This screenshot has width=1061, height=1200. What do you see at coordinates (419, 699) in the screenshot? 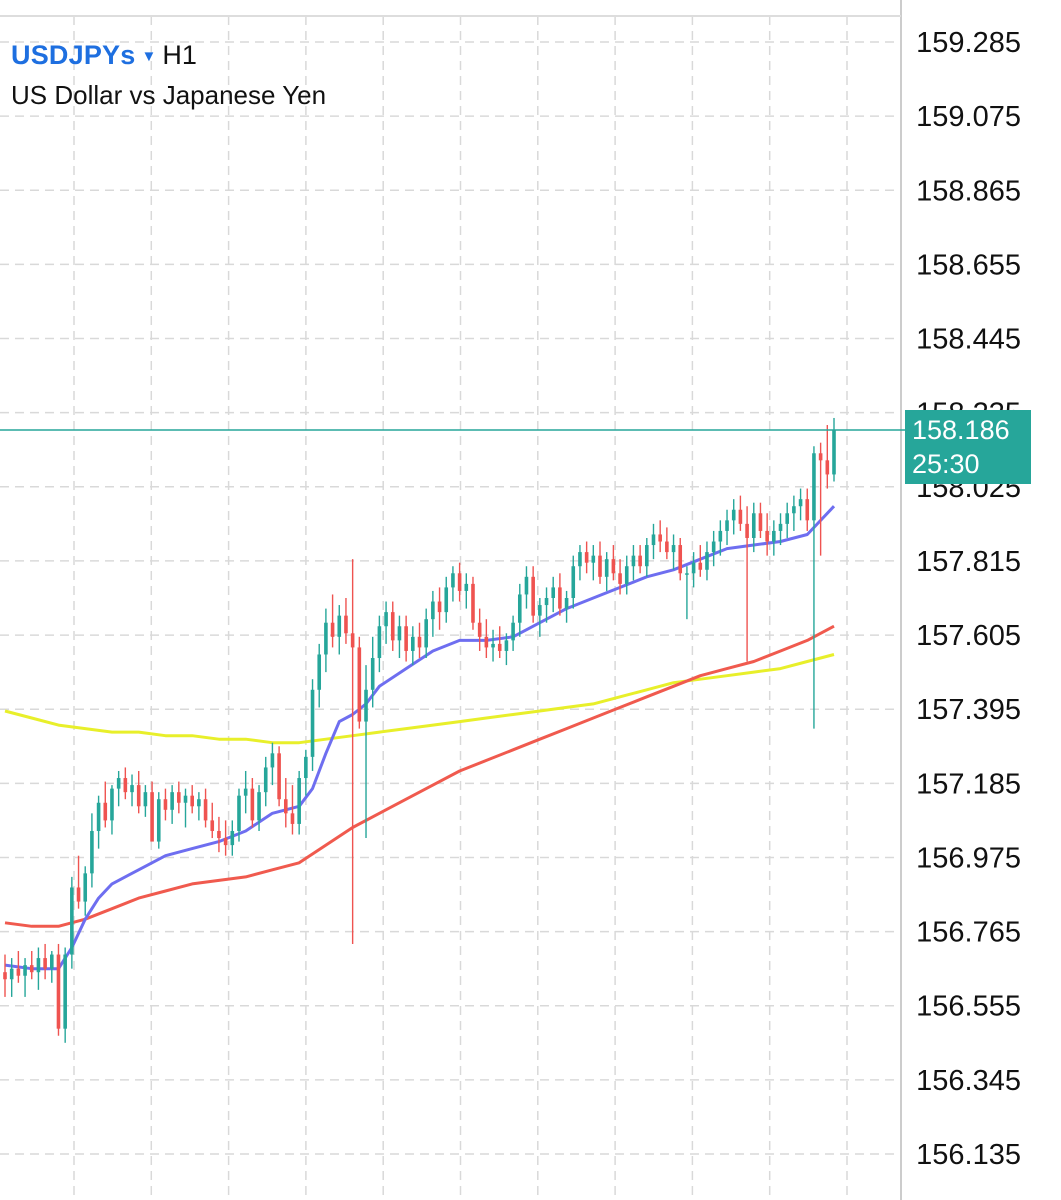
I see `ma-line-ma-slow` at bounding box center [419, 699].